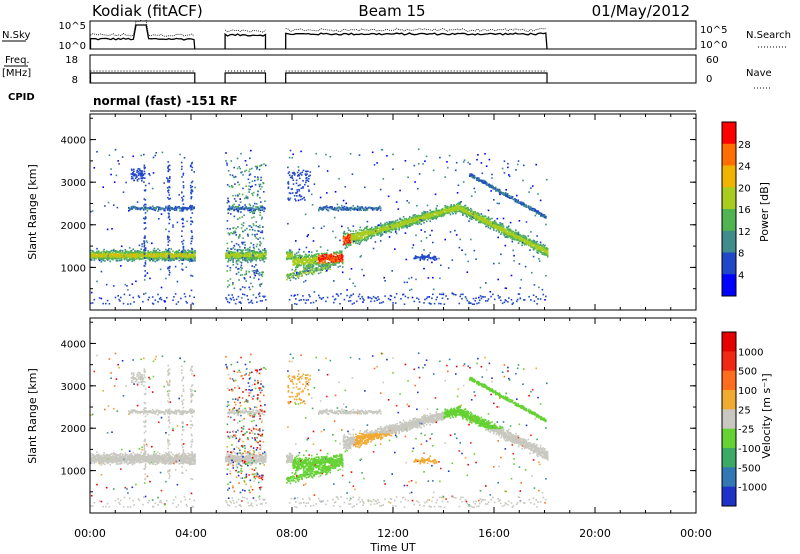 This screenshot has width=800, height=554. I want to click on nave-tick-top: 60, so click(712, 60).